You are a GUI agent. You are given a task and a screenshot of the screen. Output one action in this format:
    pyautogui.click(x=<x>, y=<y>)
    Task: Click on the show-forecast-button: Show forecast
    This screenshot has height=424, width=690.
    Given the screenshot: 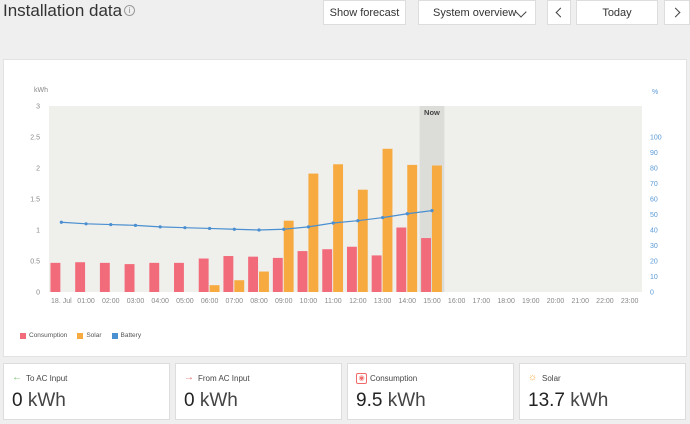 What is the action you would take?
    pyautogui.click(x=364, y=12)
    